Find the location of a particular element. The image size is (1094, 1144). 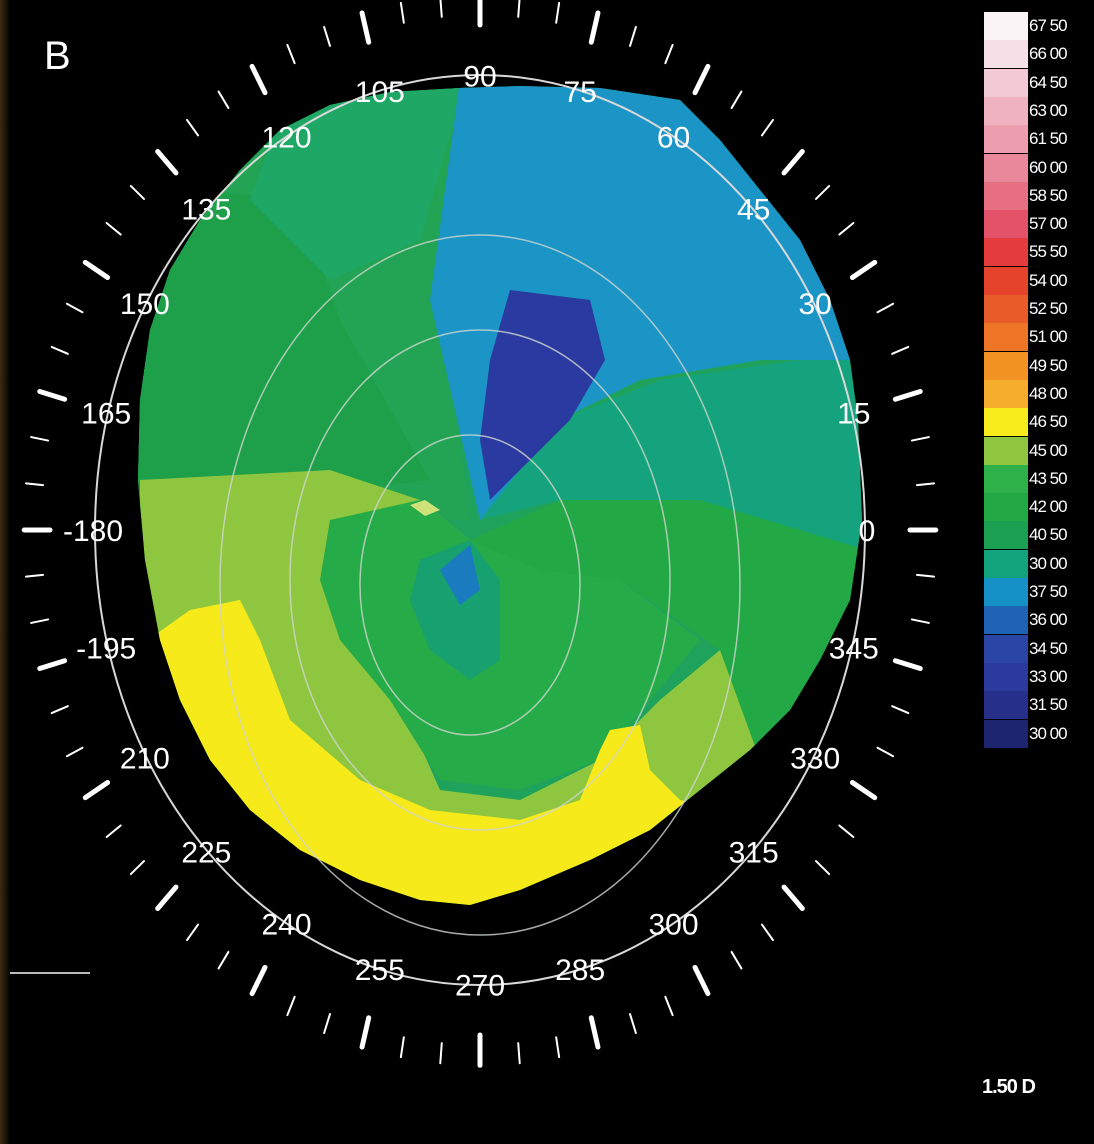

angle-label: 90 is located at coordinates (479, 77).